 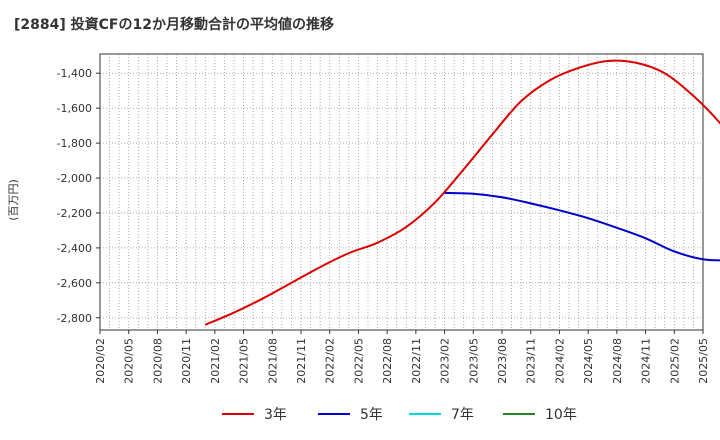 What do you see at coordinates (13, 200) in the screenshot?
I see `y-axis-label: (百万円)` at bounding box center [13, 200].